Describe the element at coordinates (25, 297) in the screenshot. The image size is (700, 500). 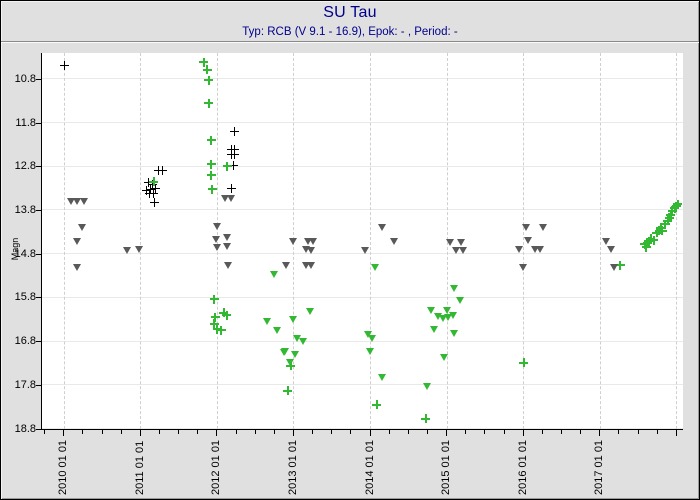
I see `y-tick-label: 15.8` at that location.